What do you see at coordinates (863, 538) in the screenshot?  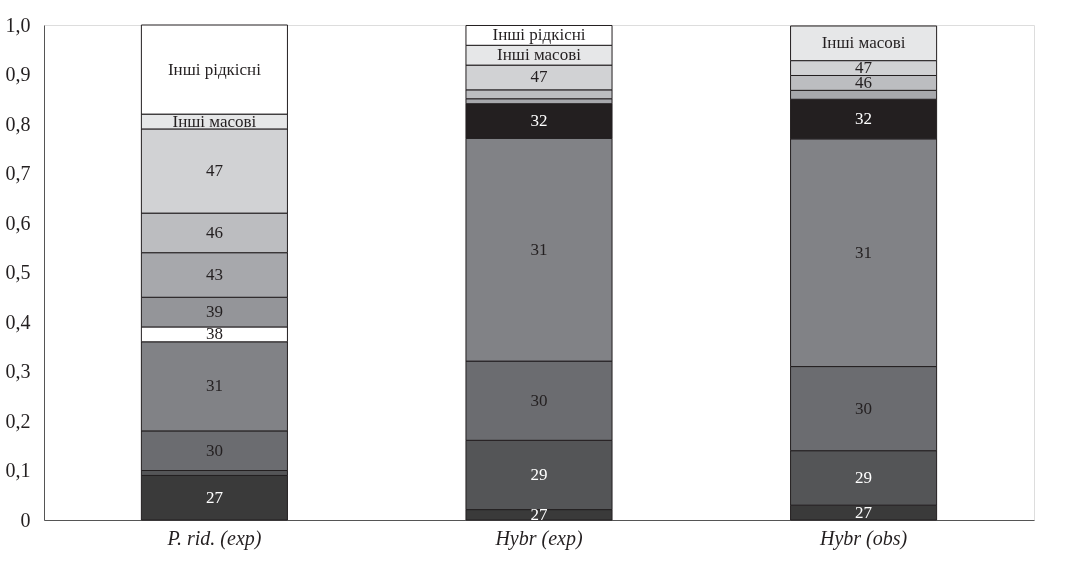 I see `x-tick-label: Hybr (obs)` at bounding box center [863, 538].